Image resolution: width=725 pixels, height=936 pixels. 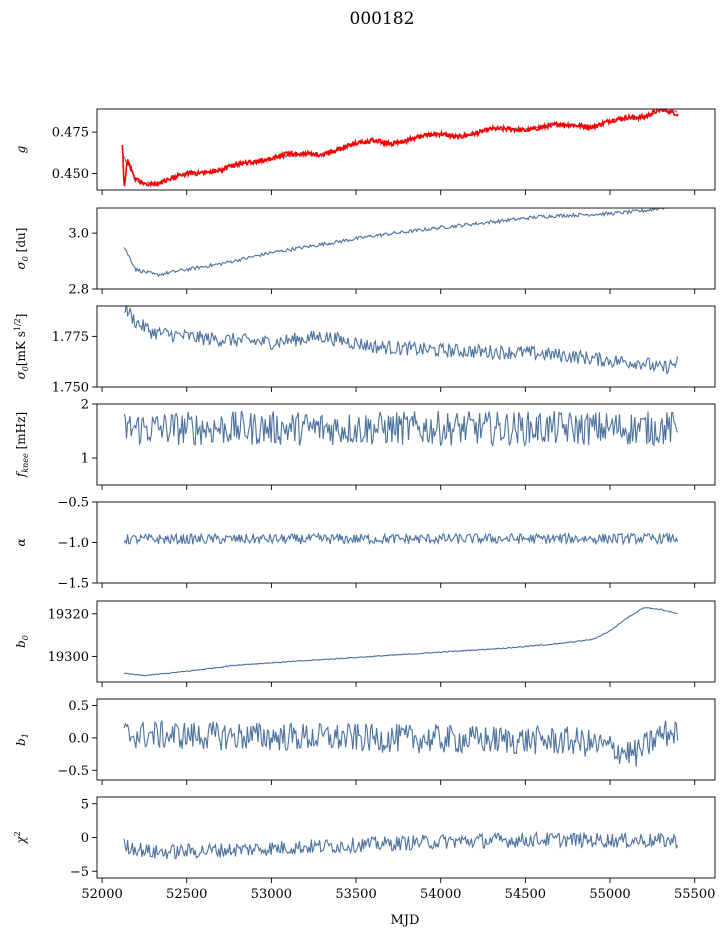 I want to click on series-line-chi2, so click(x=401, y=845).